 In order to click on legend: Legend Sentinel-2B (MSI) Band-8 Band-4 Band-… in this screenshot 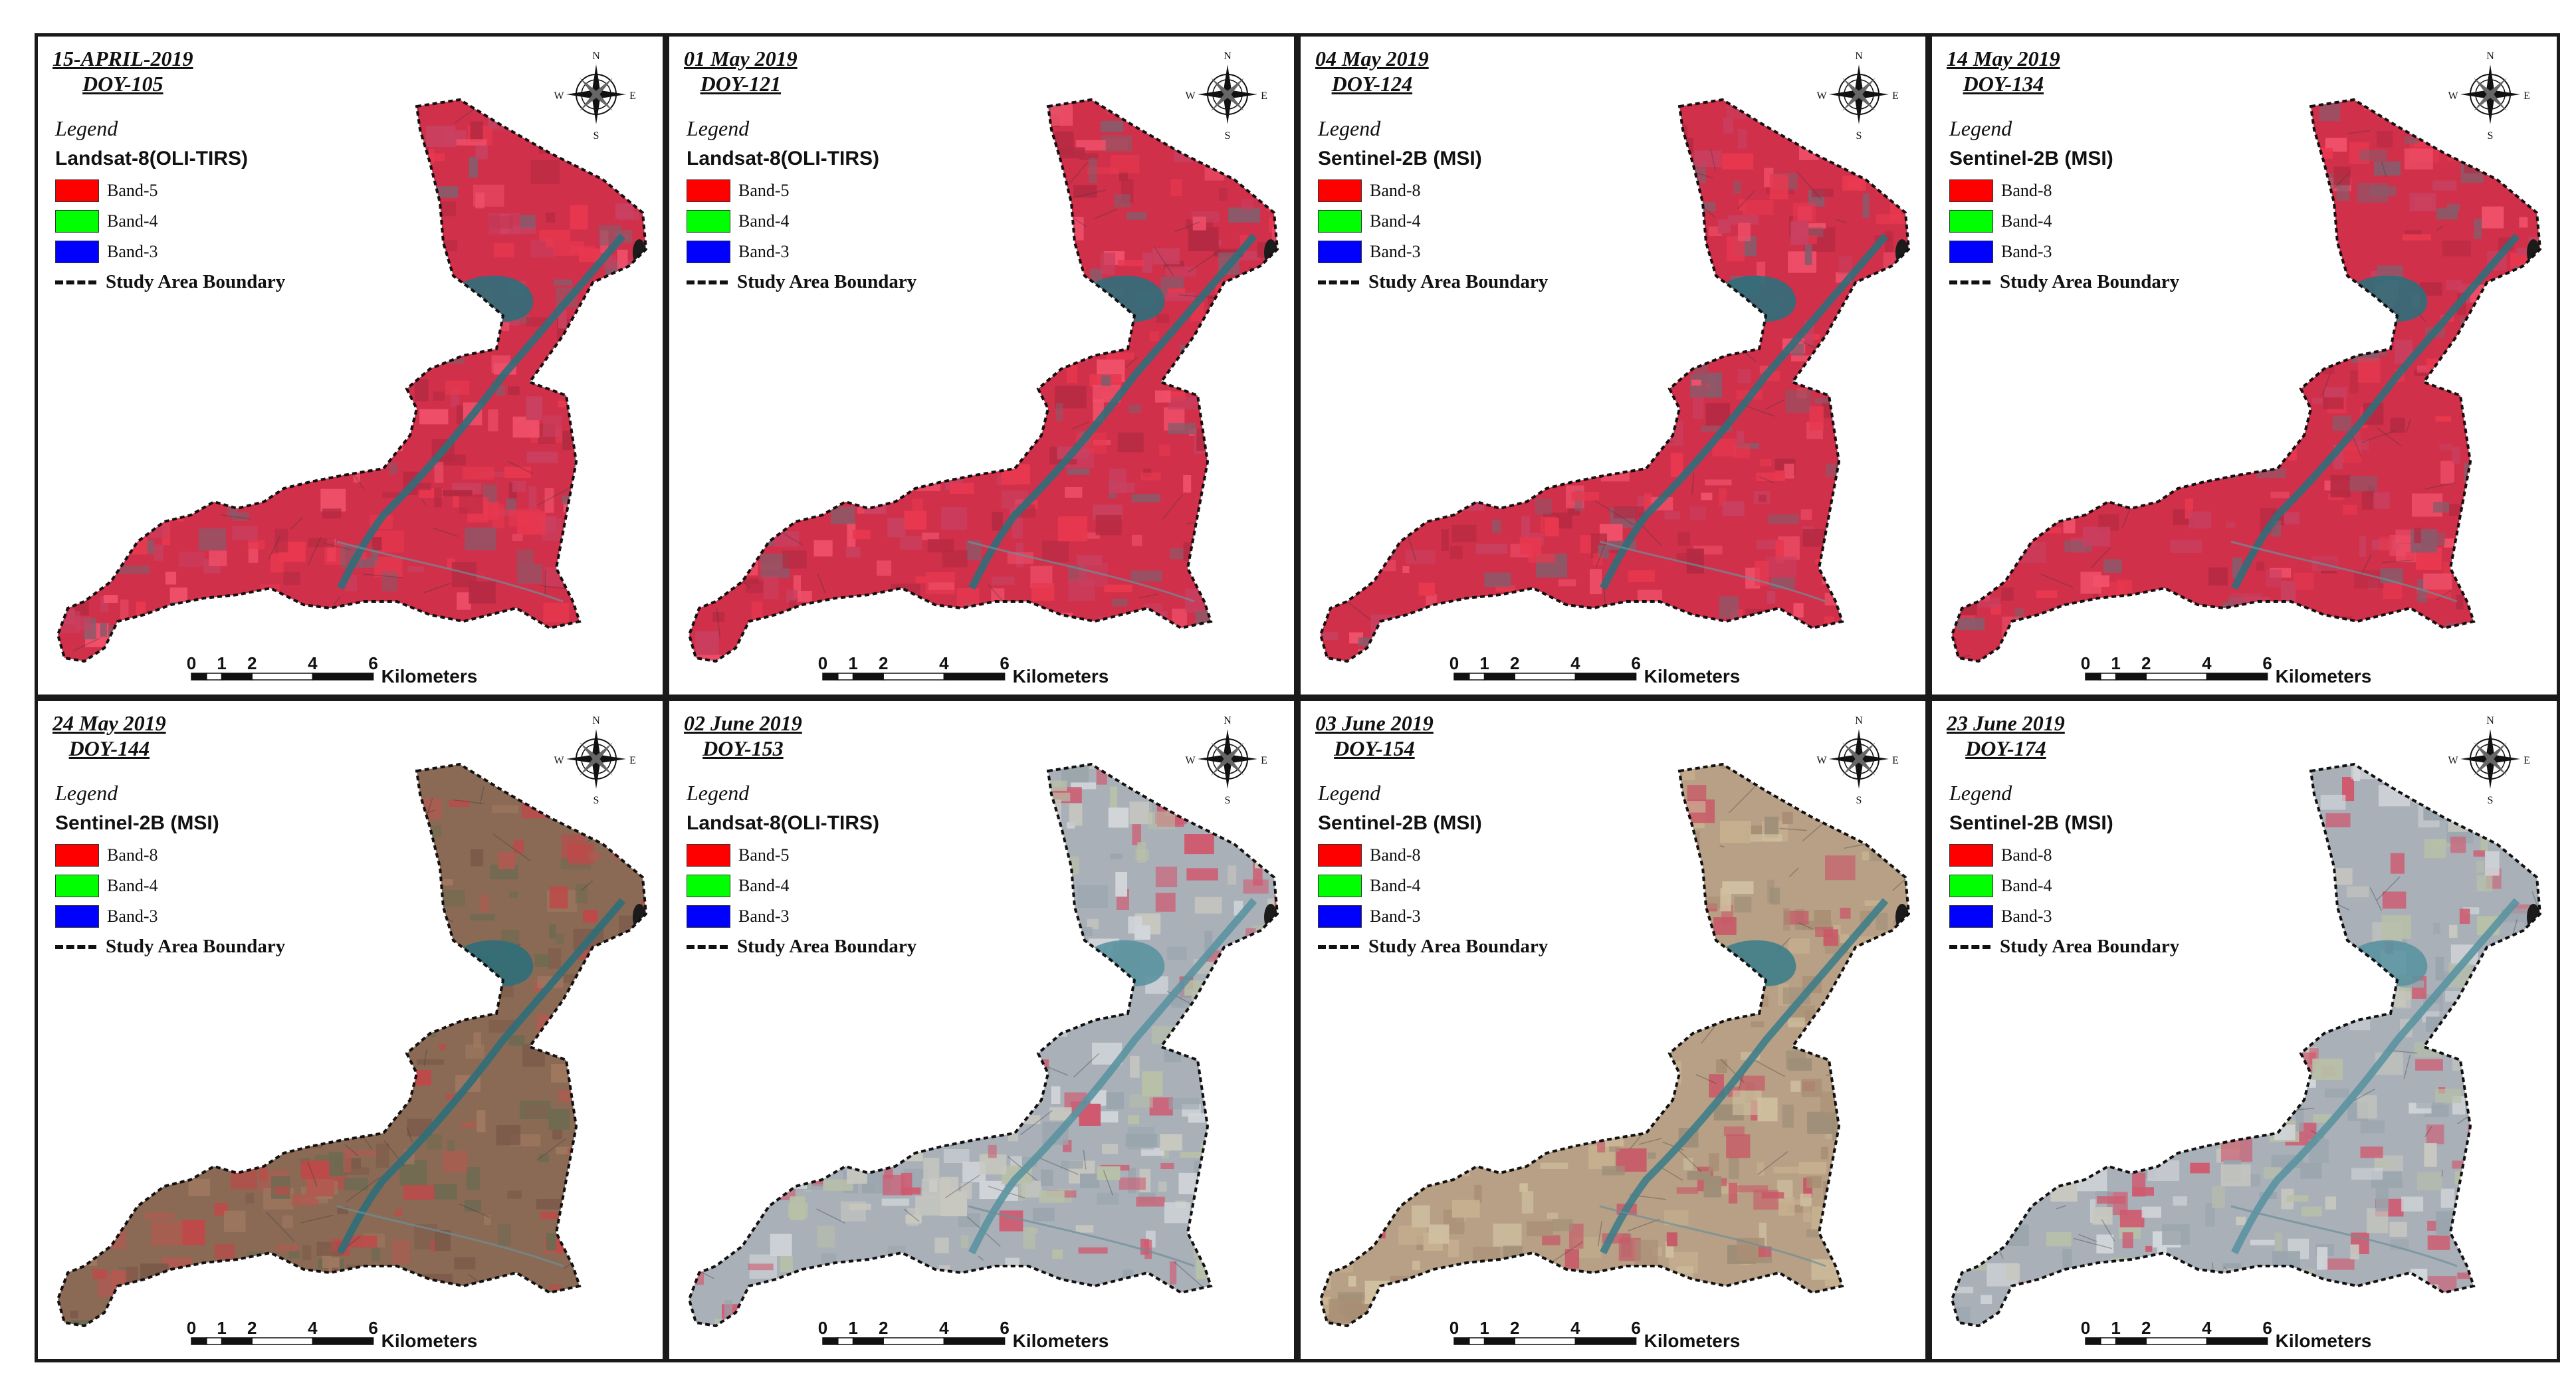, I will do `click(1433, 204)`.